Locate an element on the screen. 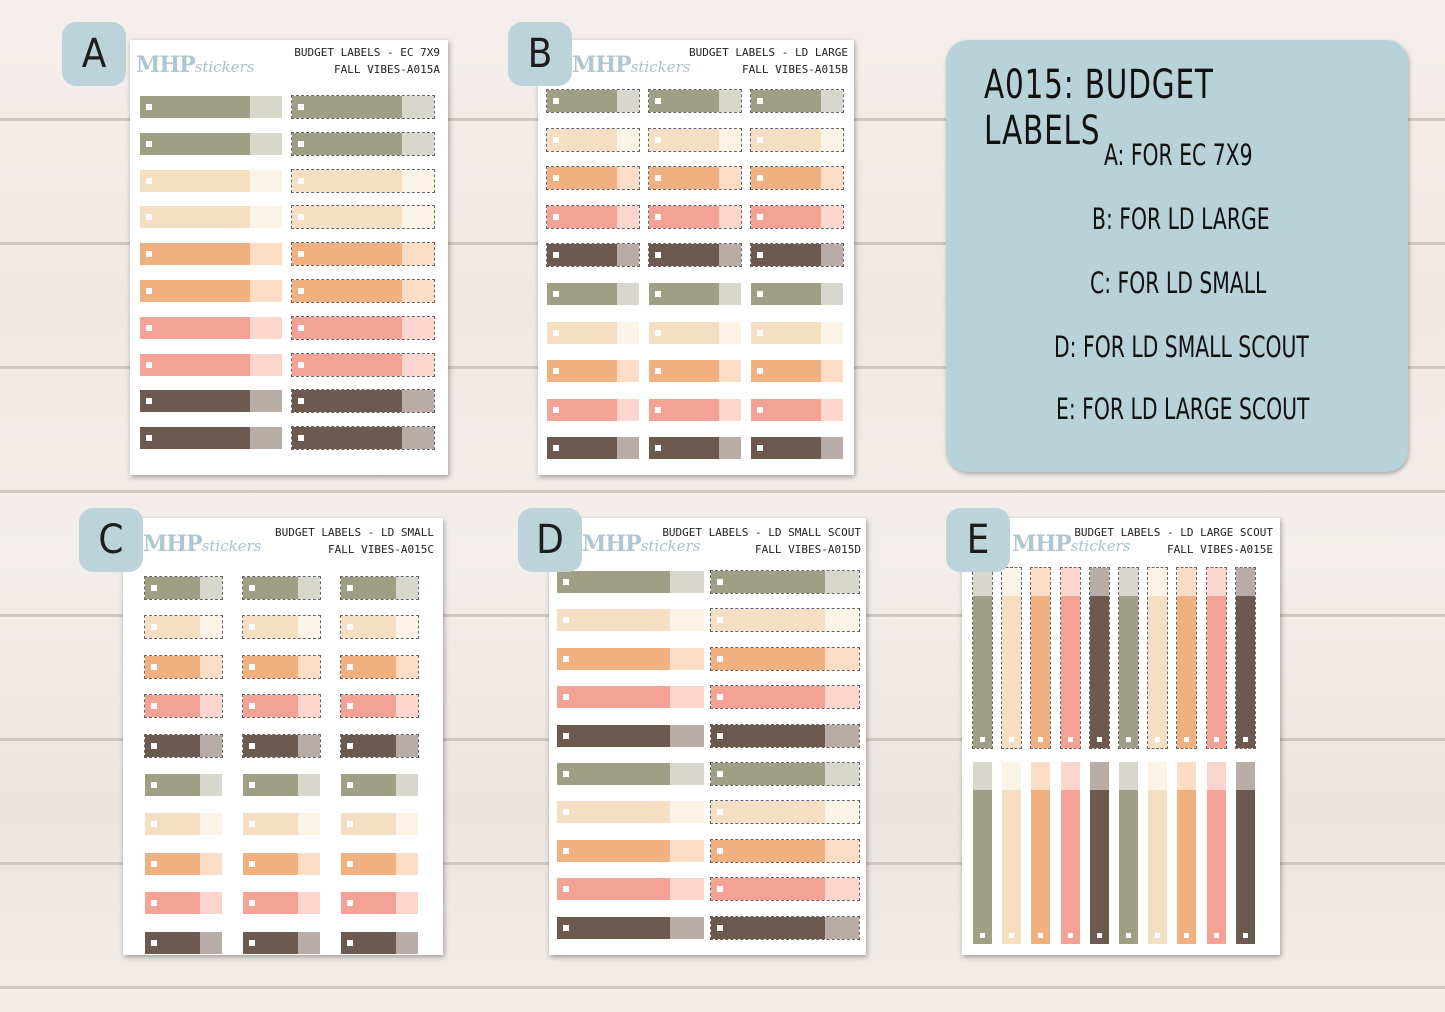  logo-c: MHPstickers is located at coordinates (202, 544).